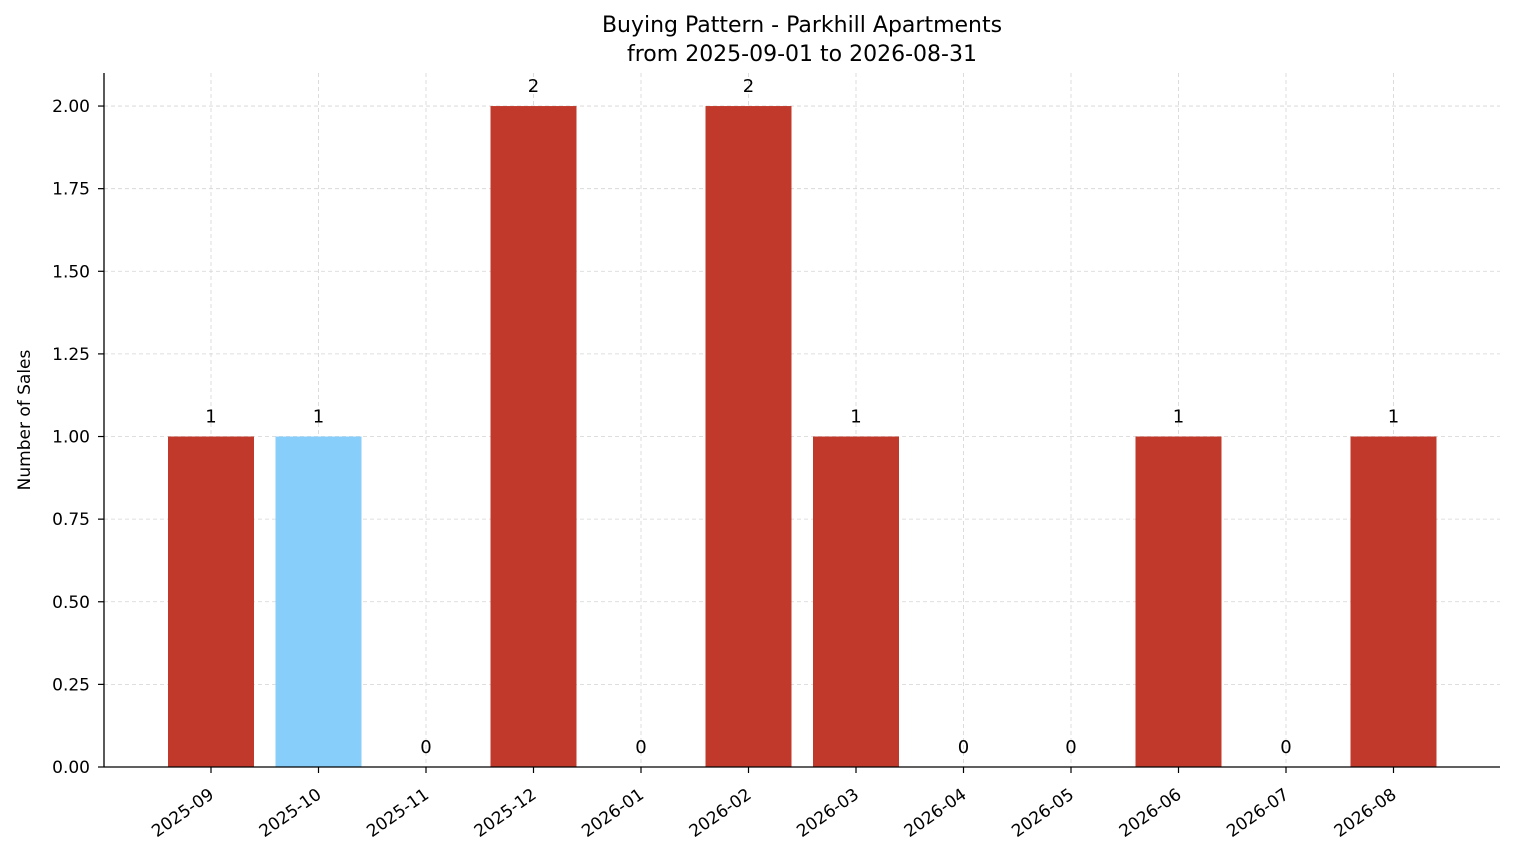 The width and height of the screenshot is (1514, 863). Describe the element at coordinates (291, 813) in the screenshot. I see `x-tick-label: 2025-10` at that location.